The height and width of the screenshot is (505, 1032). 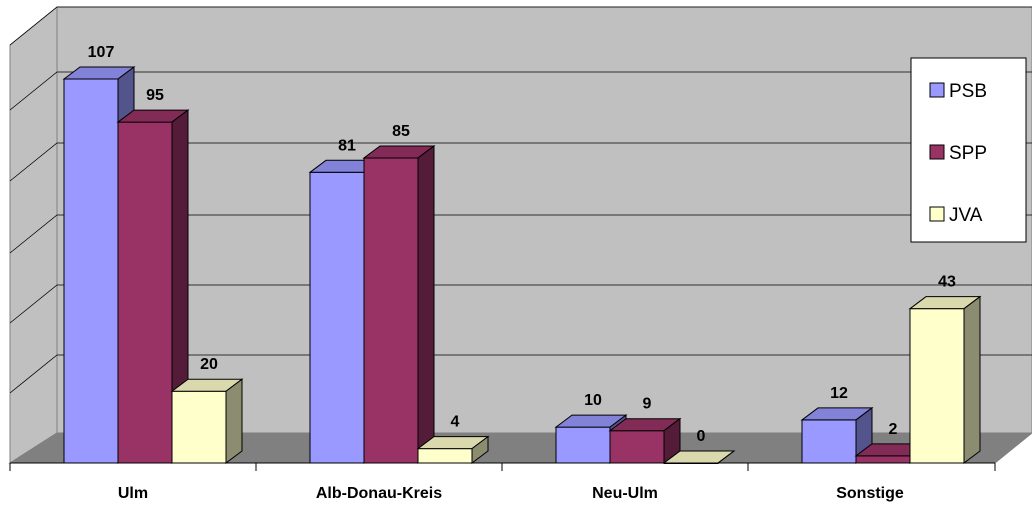 I want to click on data-label: 10, so click(x=593, y=400).